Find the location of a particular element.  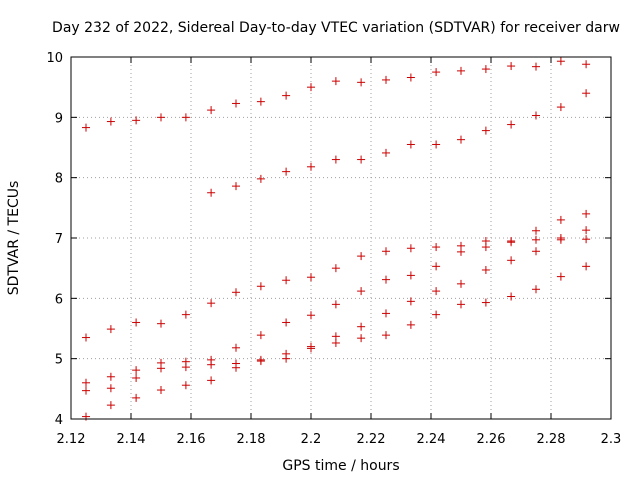

x-tick-label: 2.18 is located at coordinates (251, 439).